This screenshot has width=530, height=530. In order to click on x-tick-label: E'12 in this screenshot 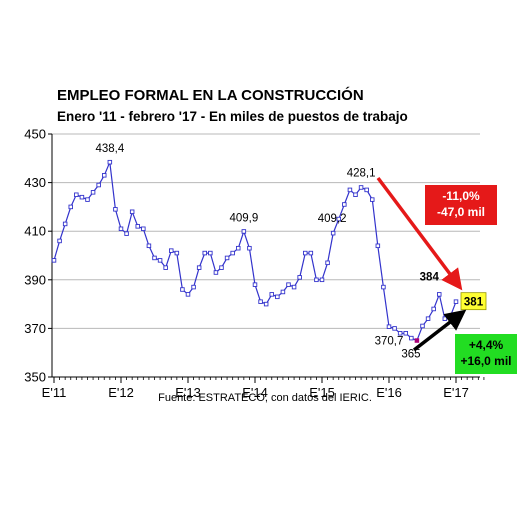, I will do `click(121, 392)`.